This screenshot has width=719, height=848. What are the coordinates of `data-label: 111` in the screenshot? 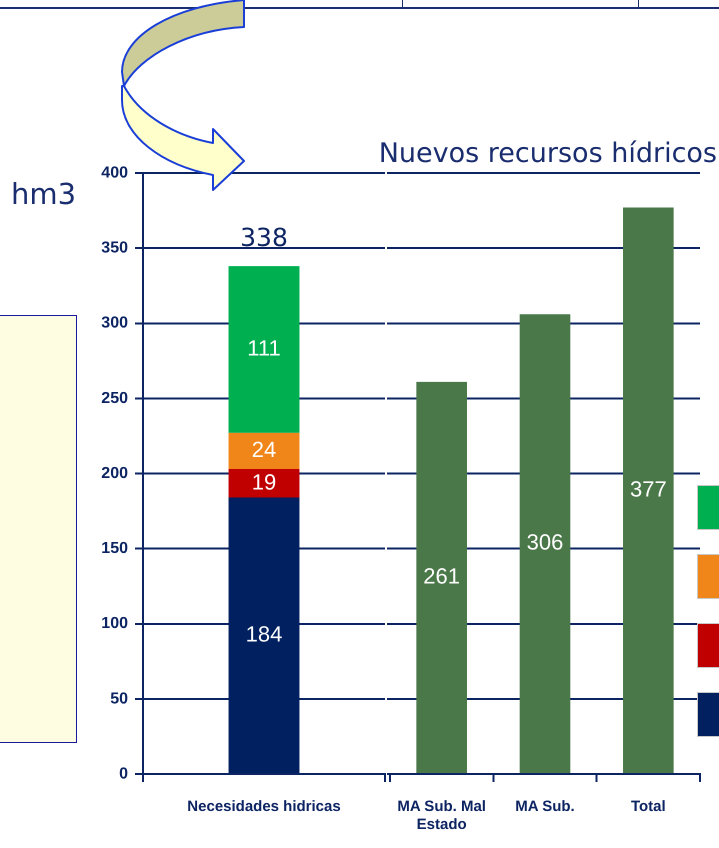 It's located at (264, 348).